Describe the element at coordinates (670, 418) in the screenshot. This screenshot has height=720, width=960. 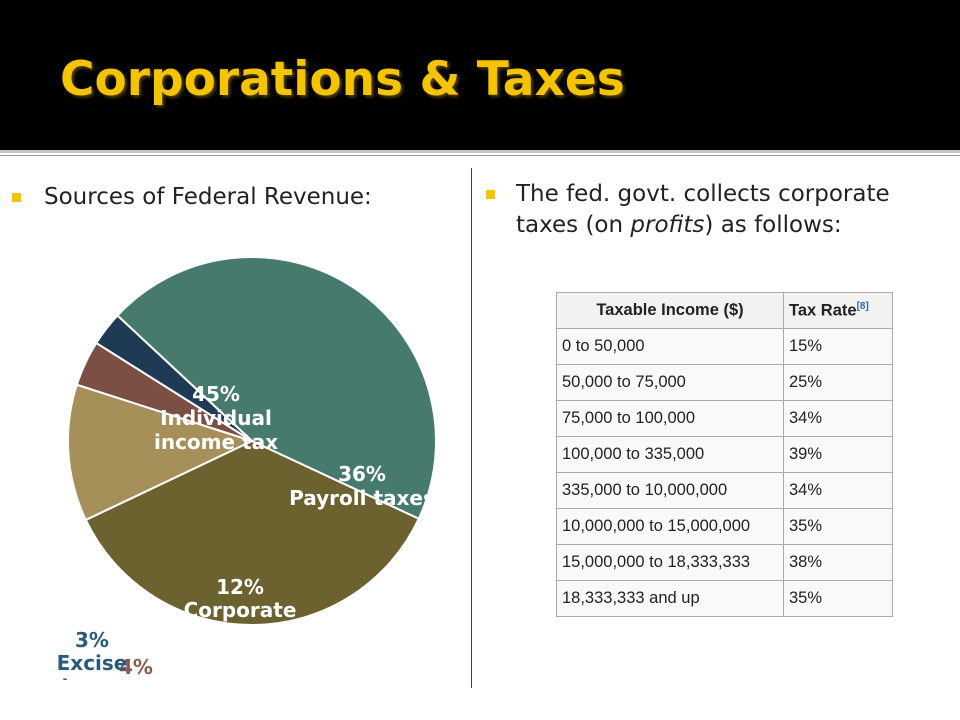
I see `income-bracket-cell: 75,000 to 100,000` at that location.